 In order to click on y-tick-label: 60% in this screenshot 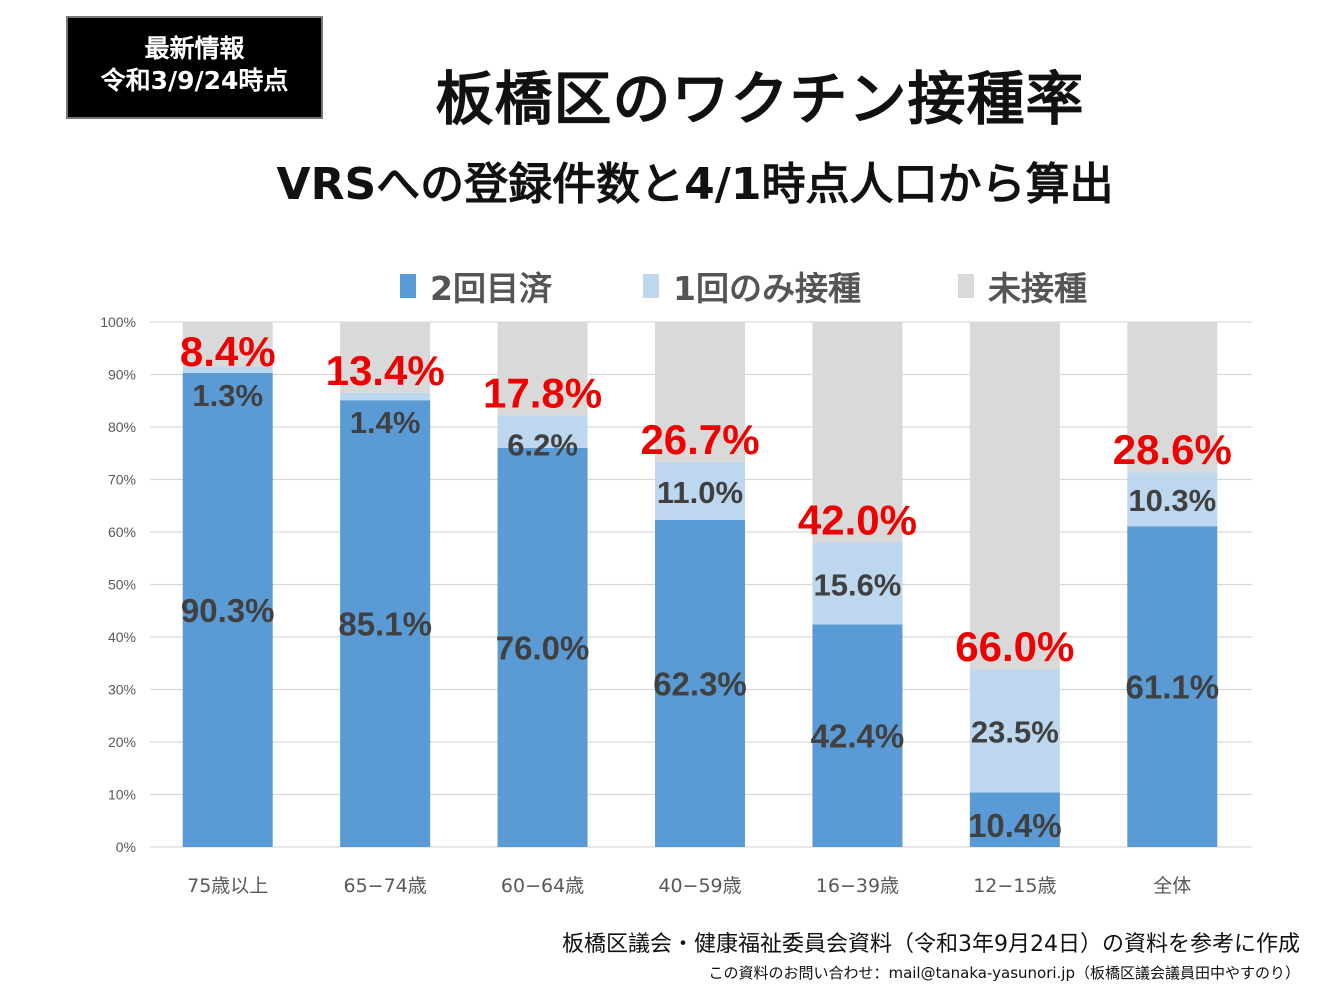, I will do `click(122, 532)`.